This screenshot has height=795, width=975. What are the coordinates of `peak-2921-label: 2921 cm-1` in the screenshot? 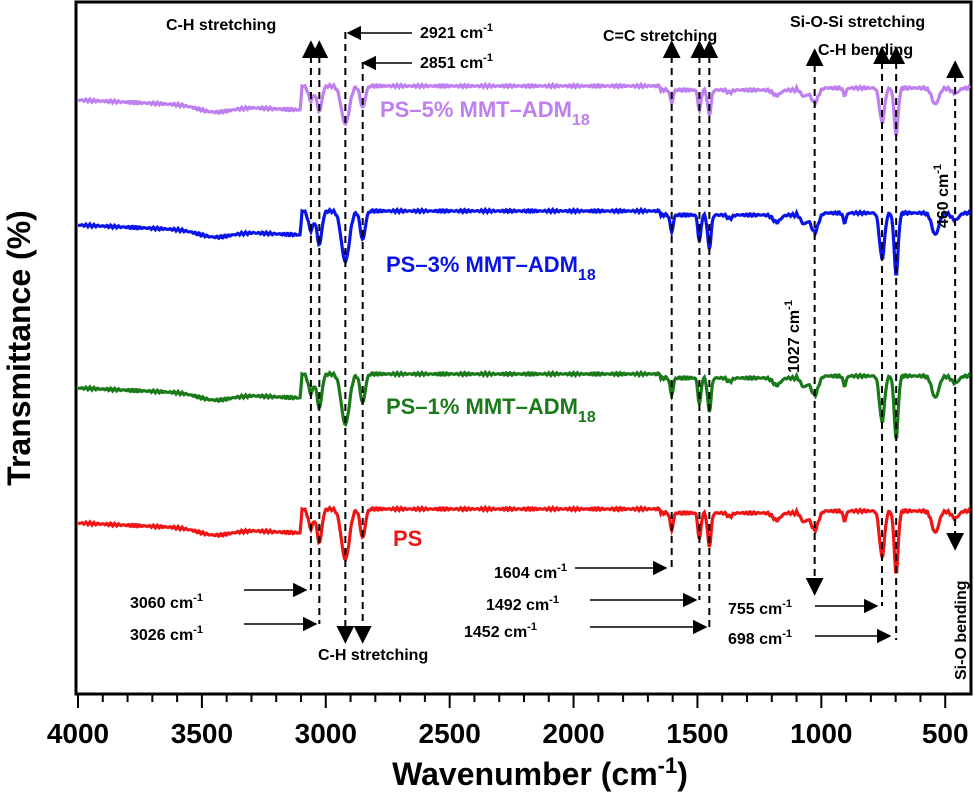 It's located at (456, 32).